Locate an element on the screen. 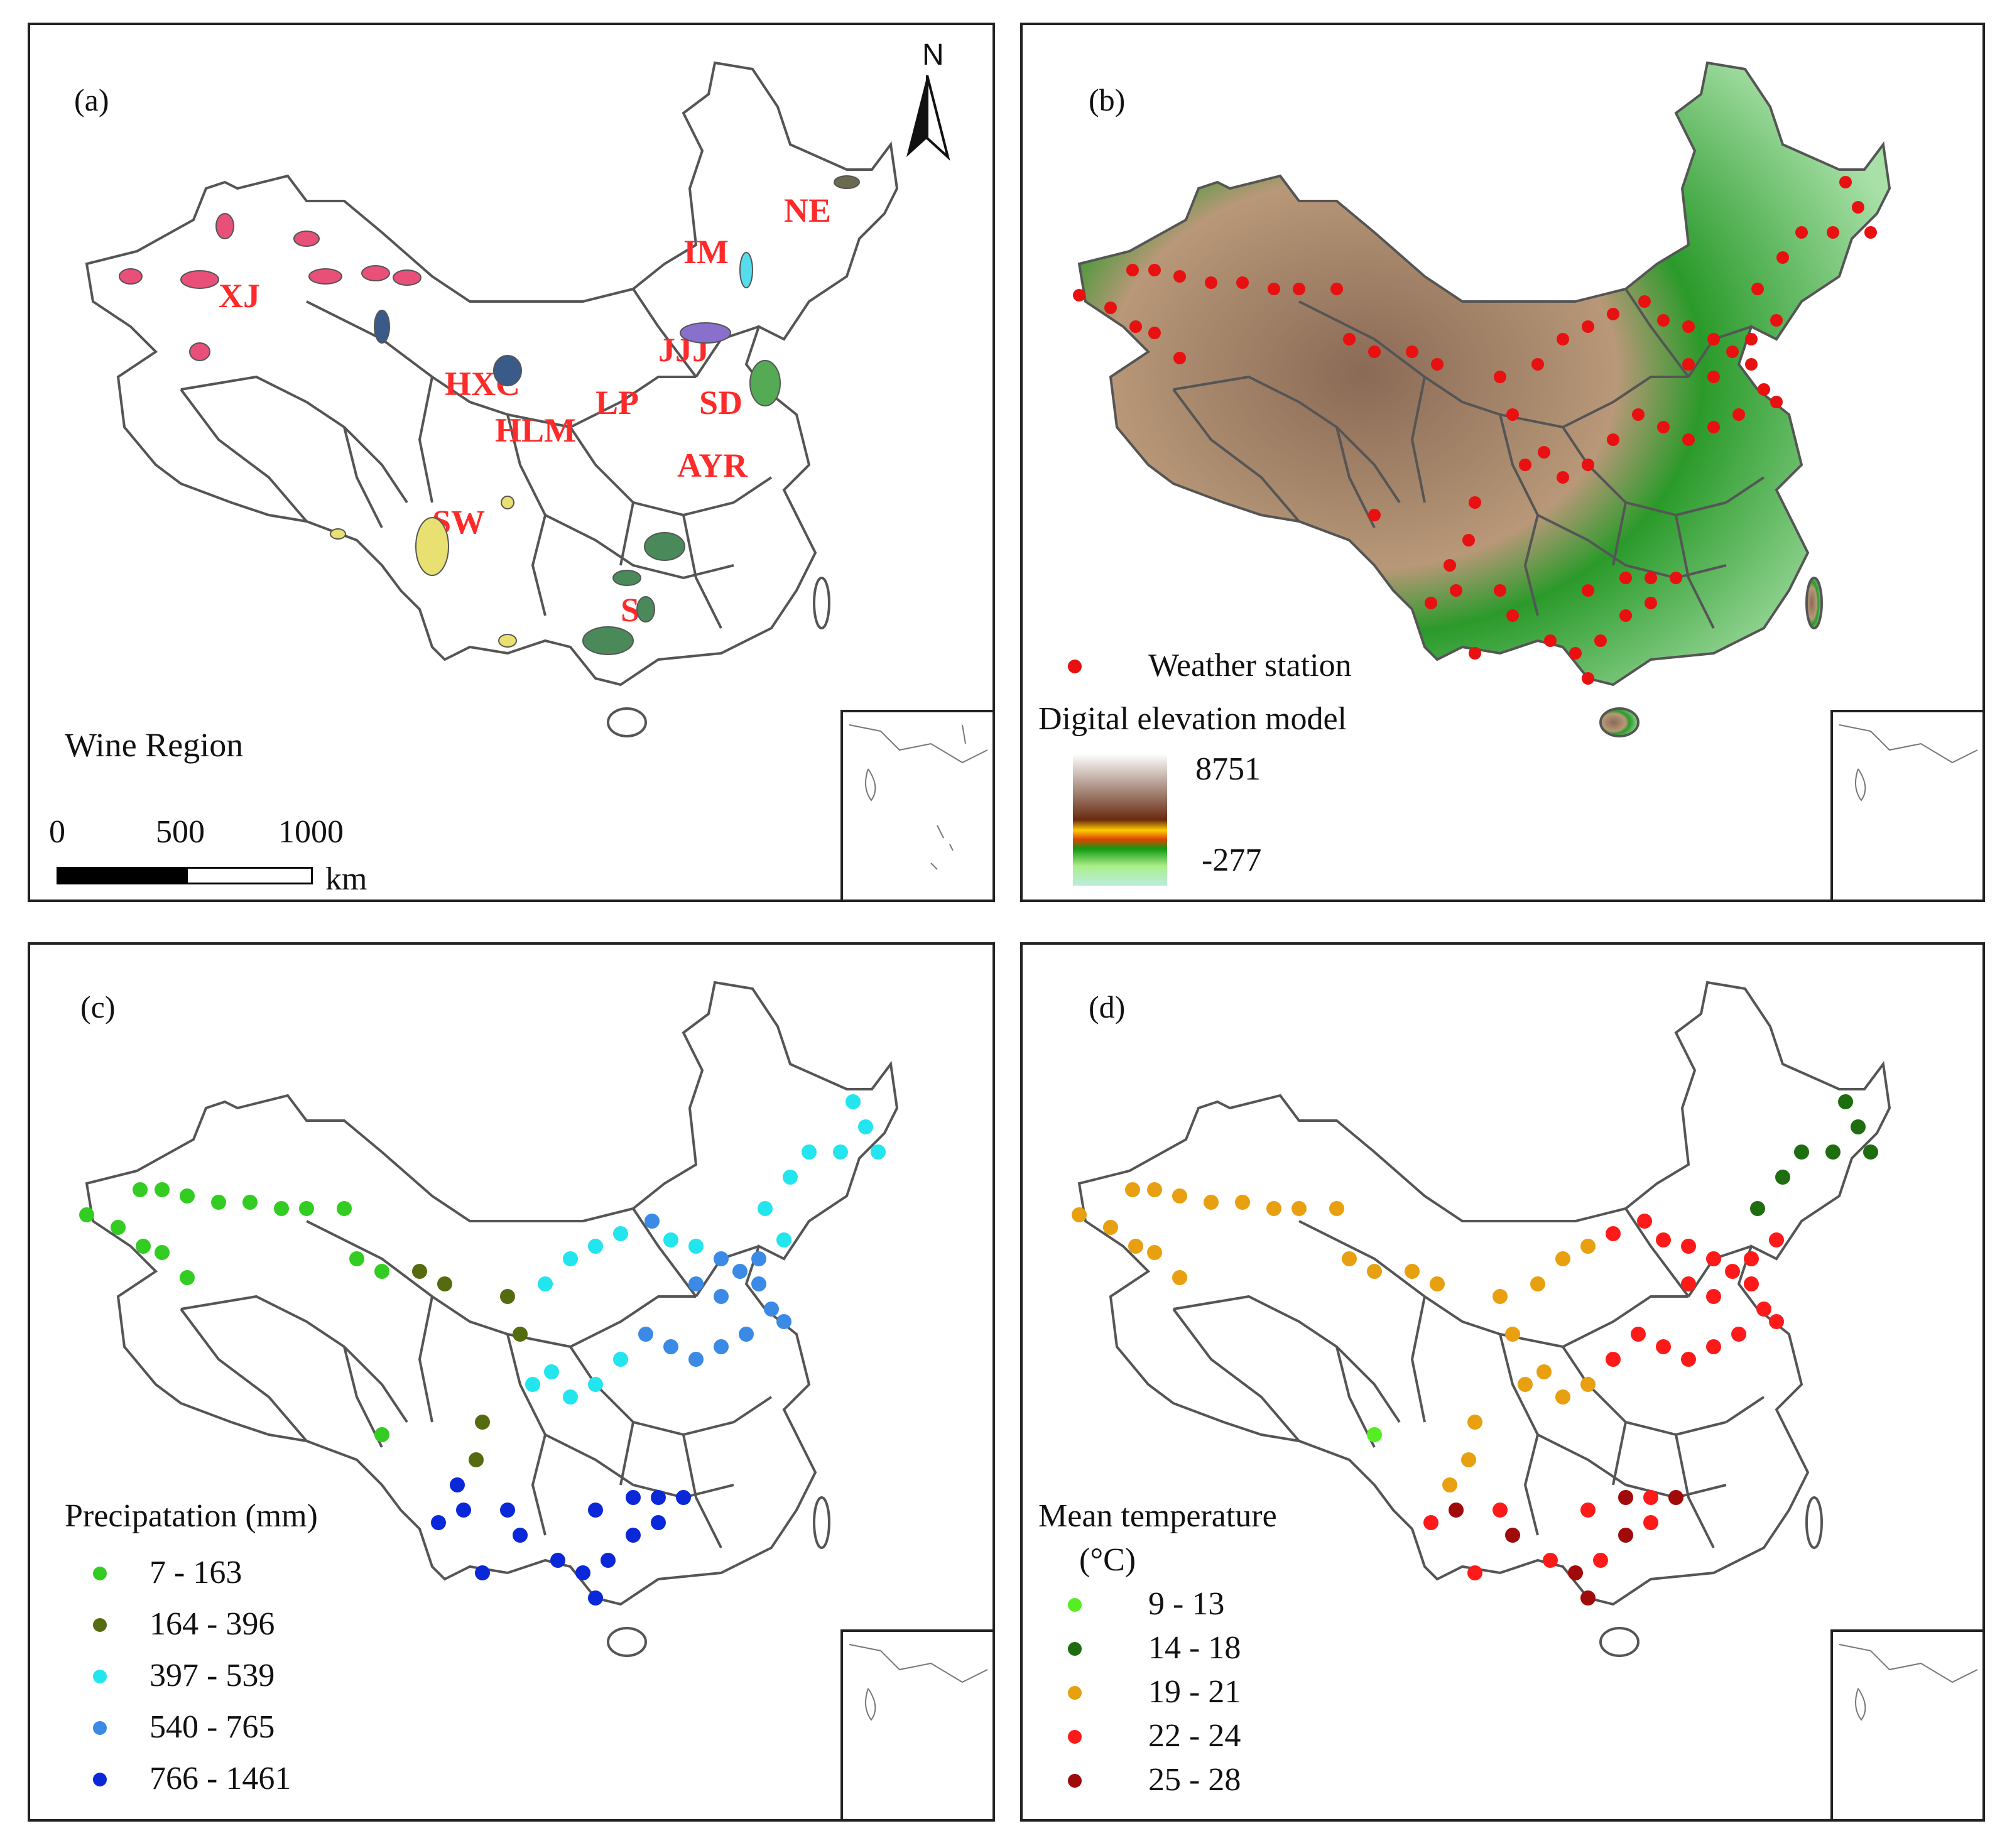  wine-region-patches is located at coordinates (489, 415).